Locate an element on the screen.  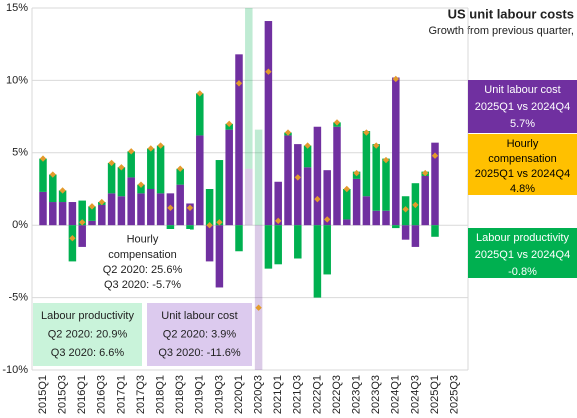
x-tick-label: 2018Q1 is located at coordinates (161, 394).